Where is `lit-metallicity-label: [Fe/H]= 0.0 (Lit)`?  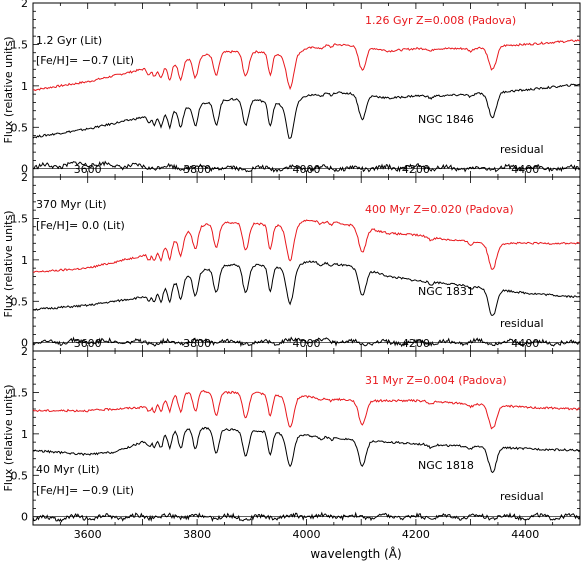 lit-metallicity-label: [Fe/H]= 0.0 (Lit) is located at coordinates (80, 225).